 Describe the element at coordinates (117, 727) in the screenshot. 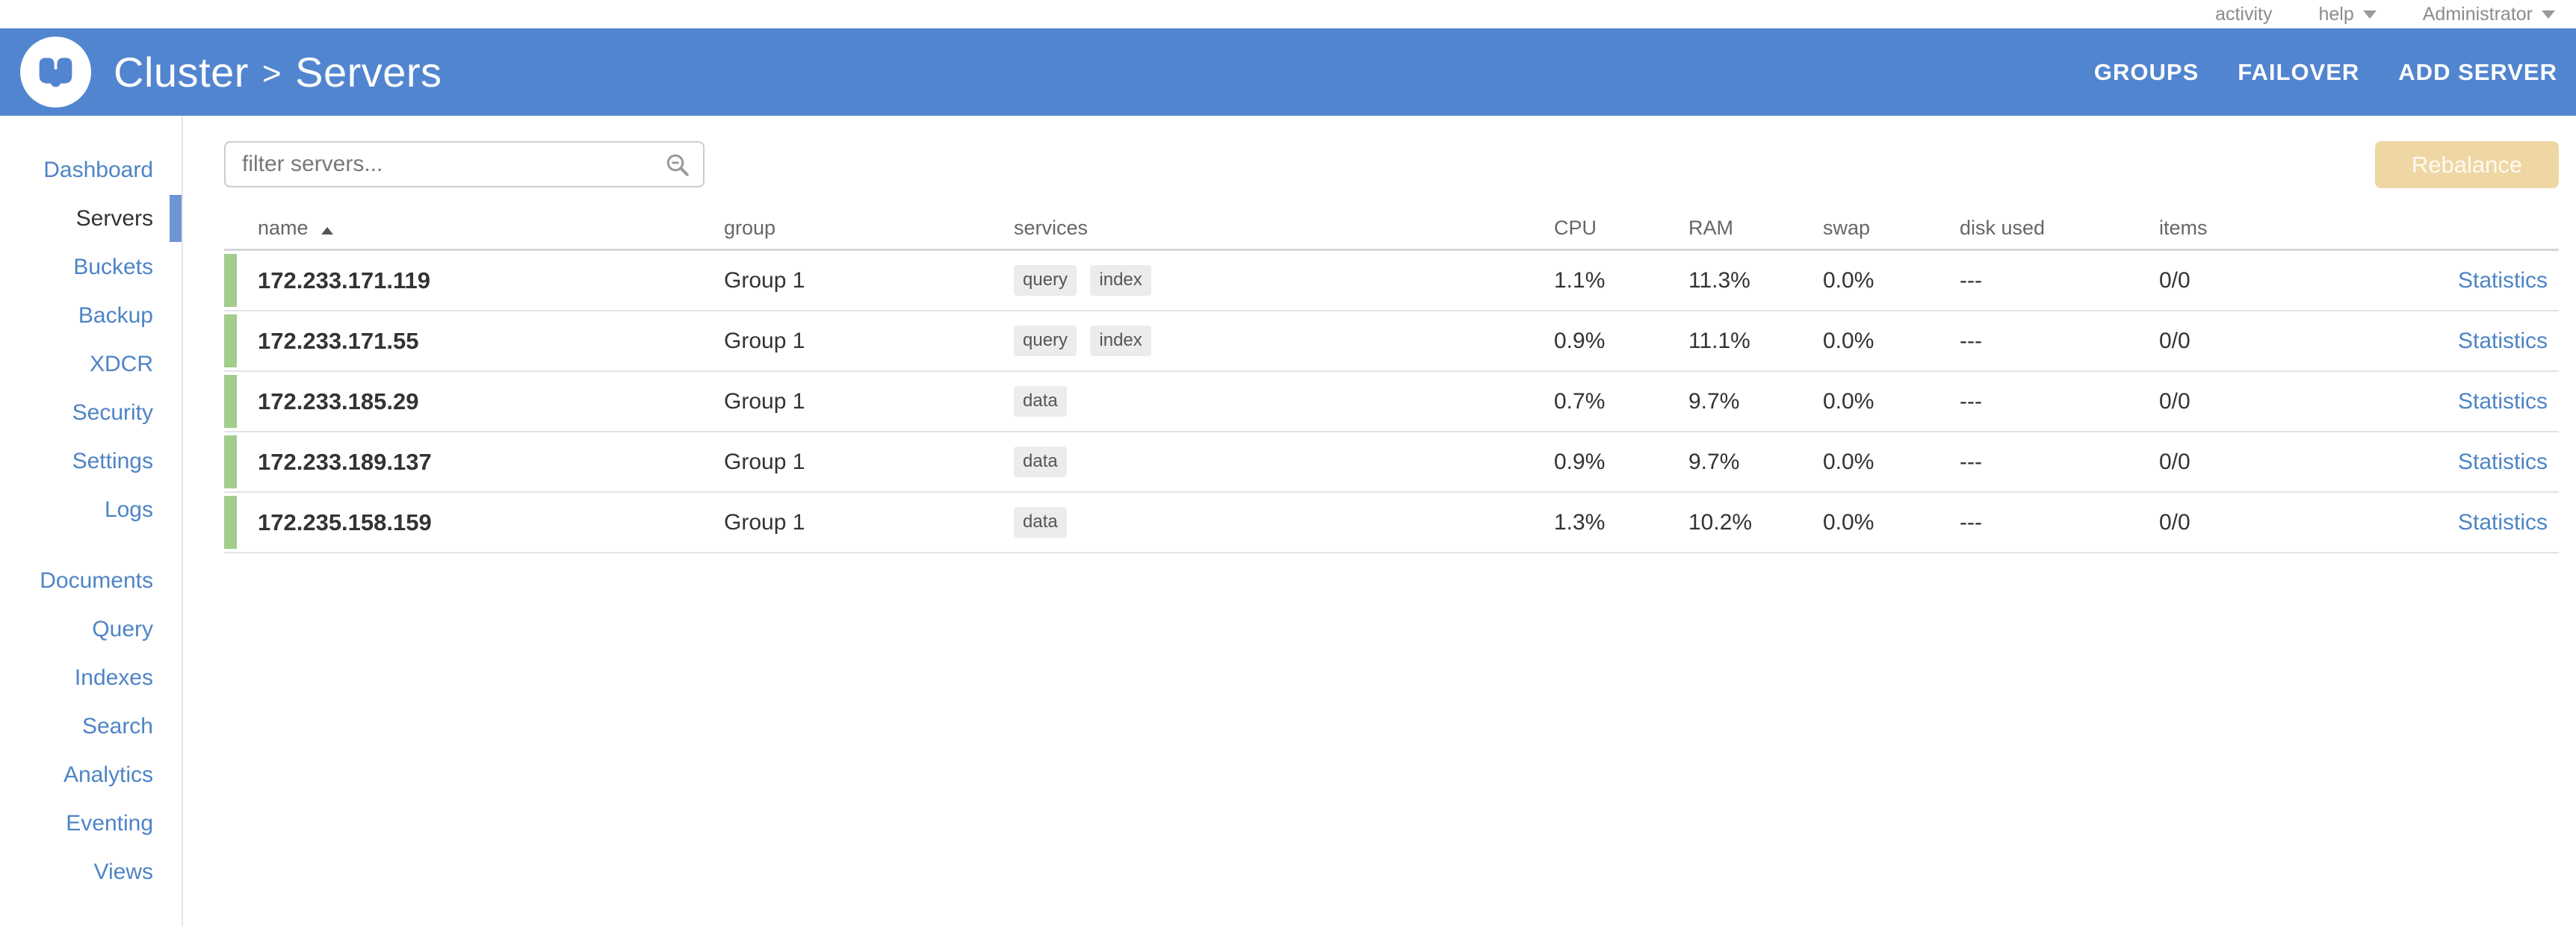

I see `sidebar-item-search: Search` at that location.